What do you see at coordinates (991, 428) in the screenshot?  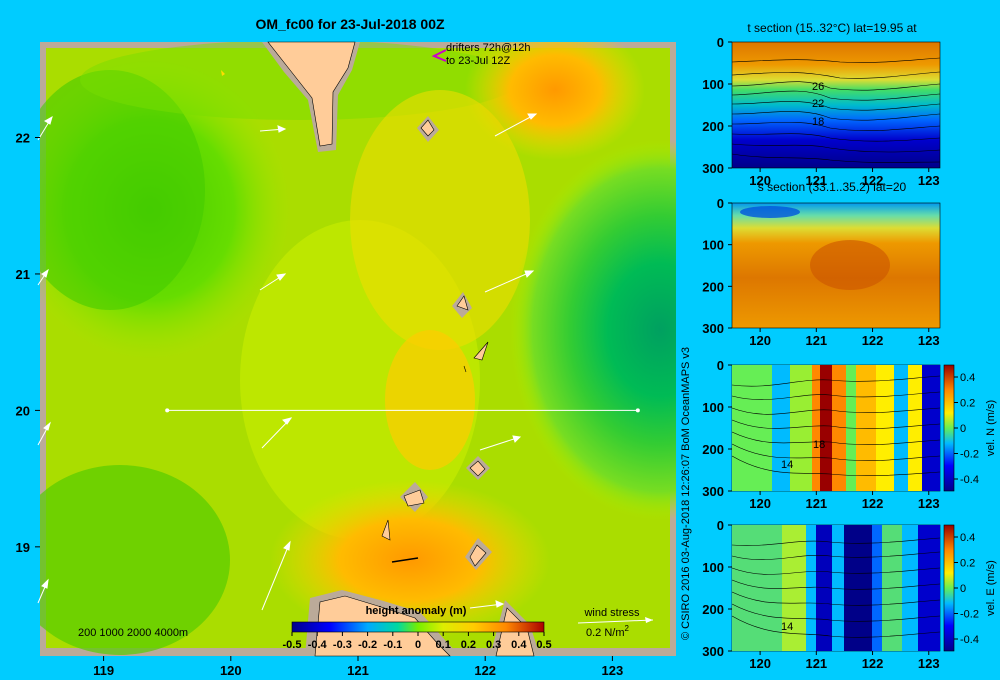 I see `vel-n-colorbar-label: vel. N (m/s)` at bounding box center [991, 428].